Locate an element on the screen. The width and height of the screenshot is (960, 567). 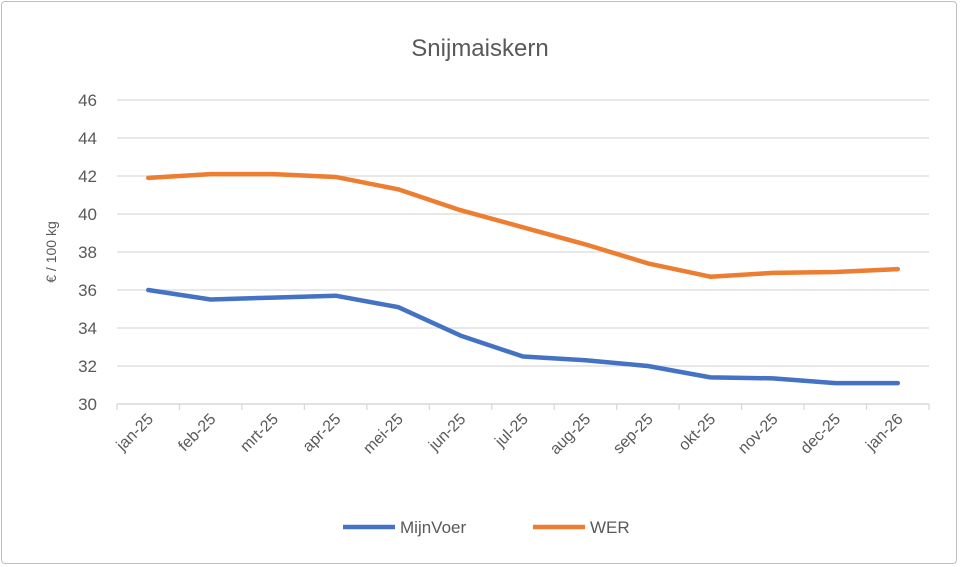
y-tick-label: 36 is located at coordinates (87, 290).